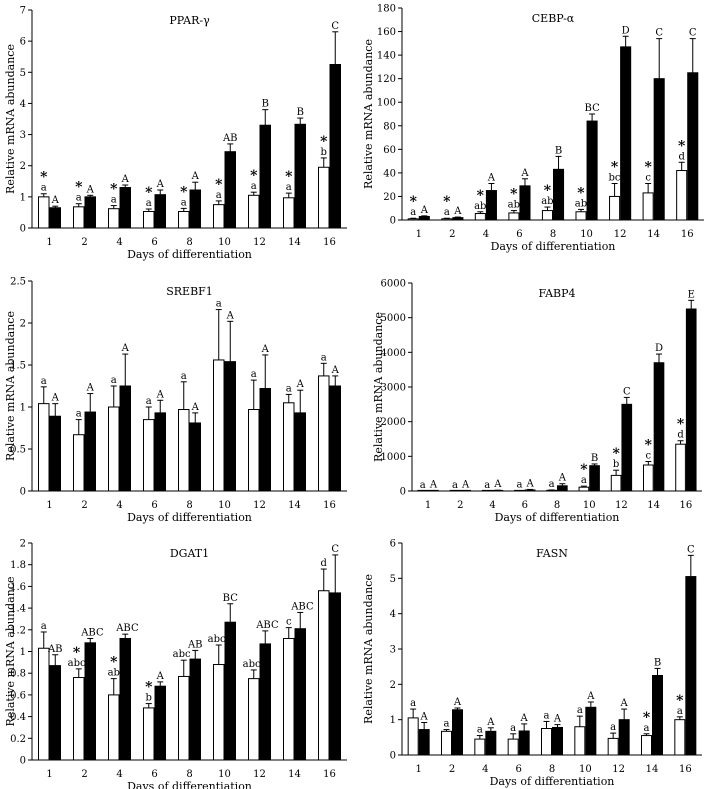 The width and height of the screenshot is (715, 789). Describe the element at coordinates (687, 234) in the screenshot. I see `x-tick-label: 16` at that location.